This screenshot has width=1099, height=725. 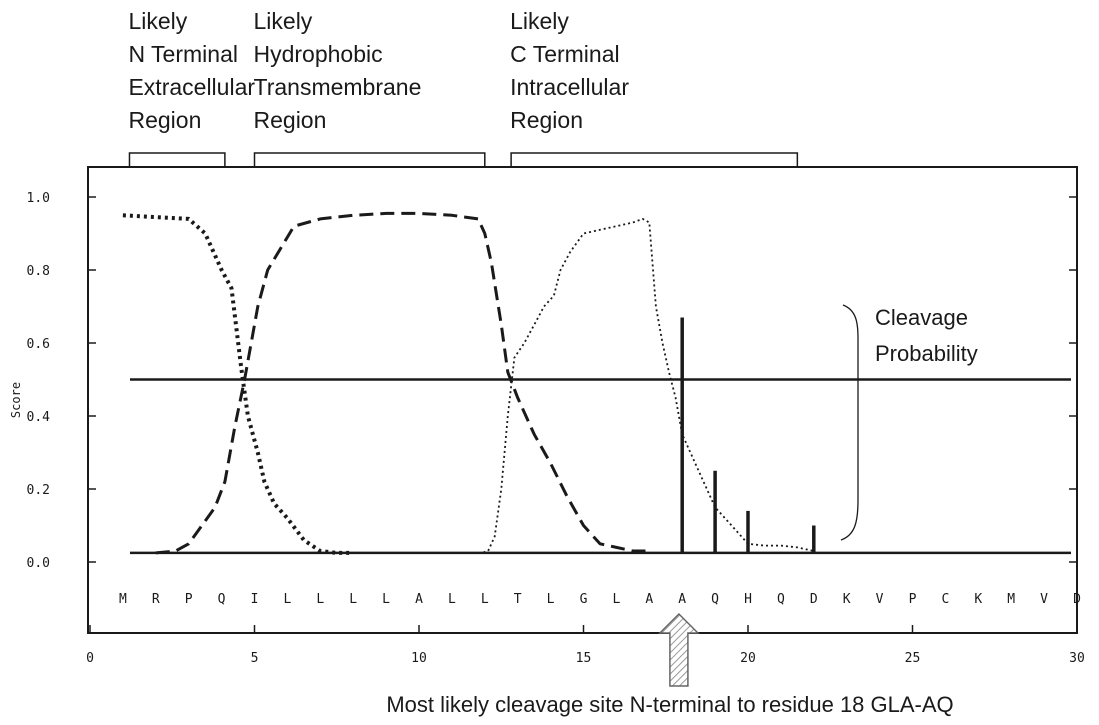 What do you see at coordinates (518, 599) in the screenshot?
I see `residue-13: T` at bounding box center [518, 599].